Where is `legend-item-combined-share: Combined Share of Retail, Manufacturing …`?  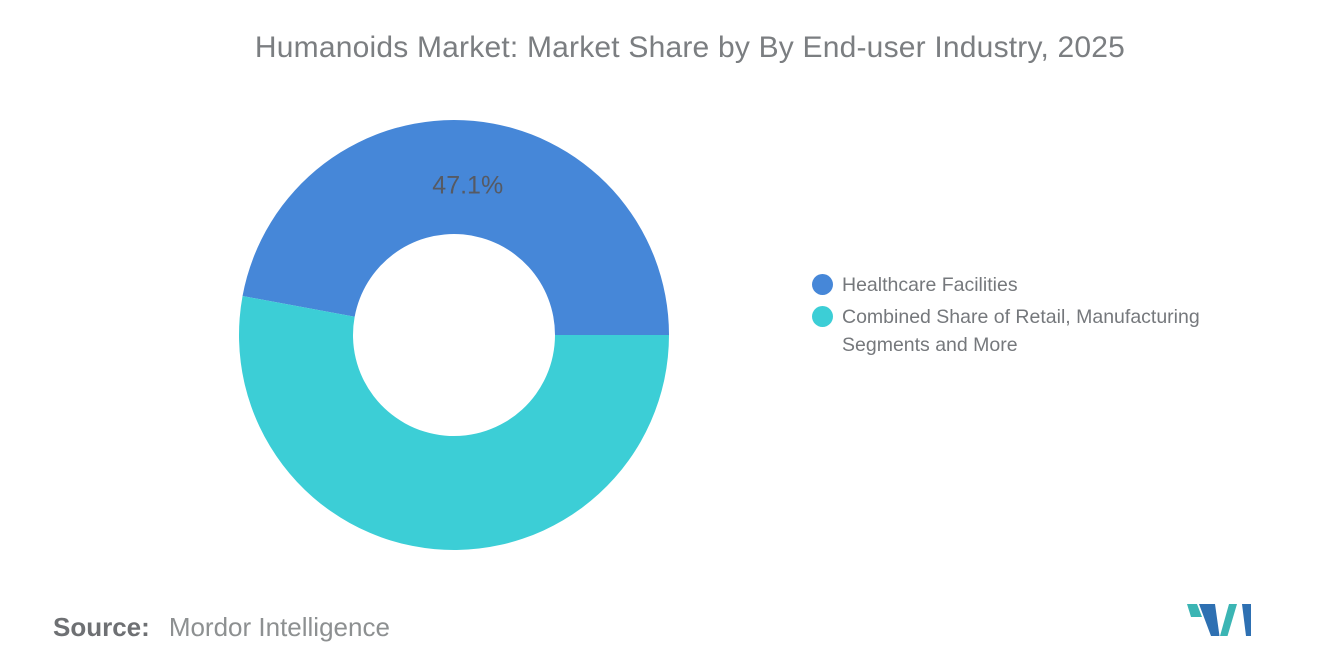 legend-item-combined-share: Combined Share of Retail, Manufacturing … is located at coordinates (1037, 331).